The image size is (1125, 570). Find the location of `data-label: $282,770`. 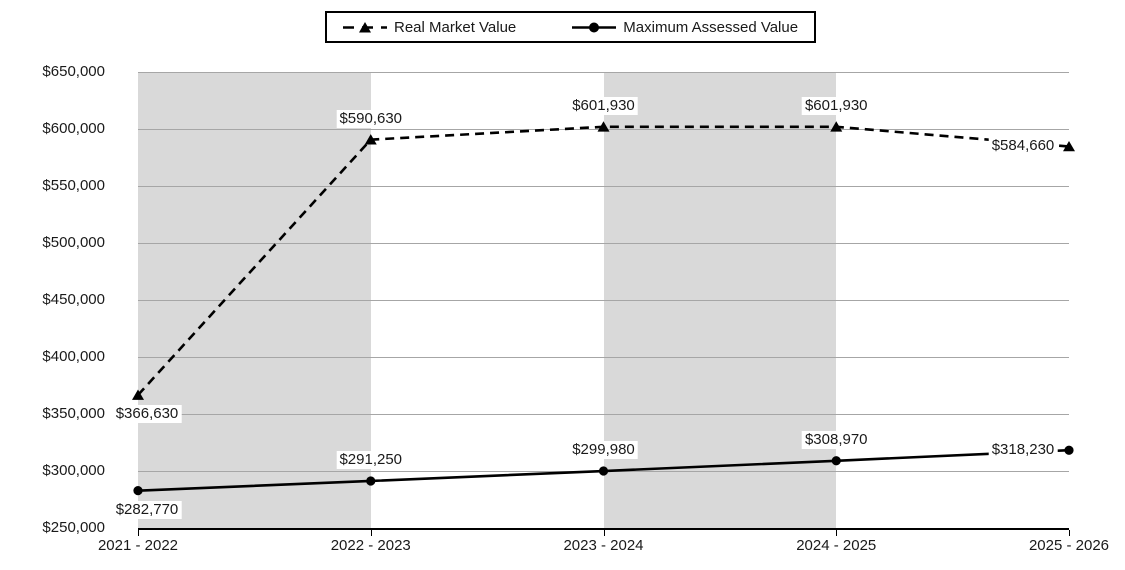

data-label: $282,770 is located at coordinates (147, 509).